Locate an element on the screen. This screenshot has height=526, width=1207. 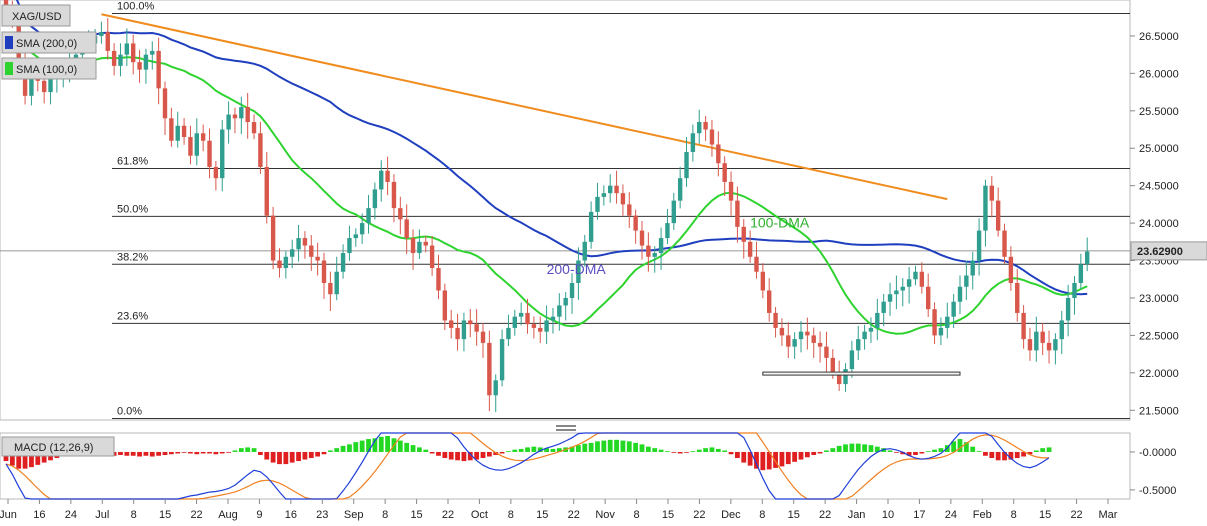
time-tick-label: 24 is located at coordinates (951, 515).